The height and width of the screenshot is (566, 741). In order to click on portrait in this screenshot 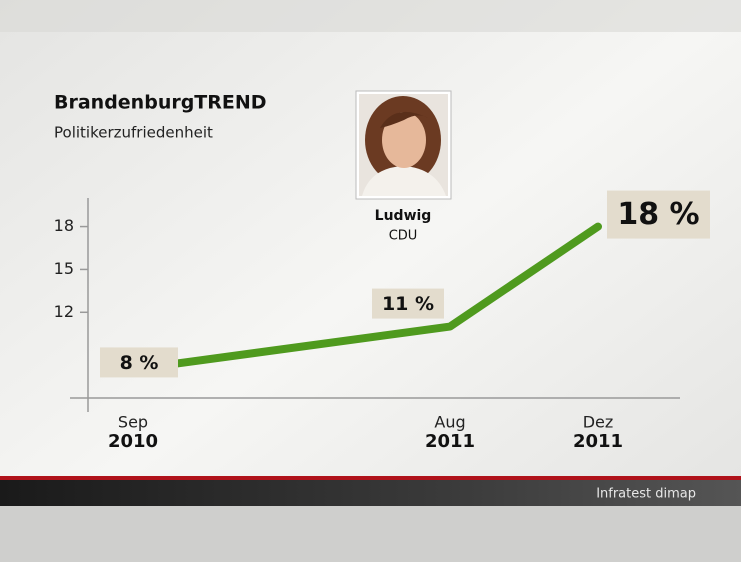, I will do `click(403, 145)`.